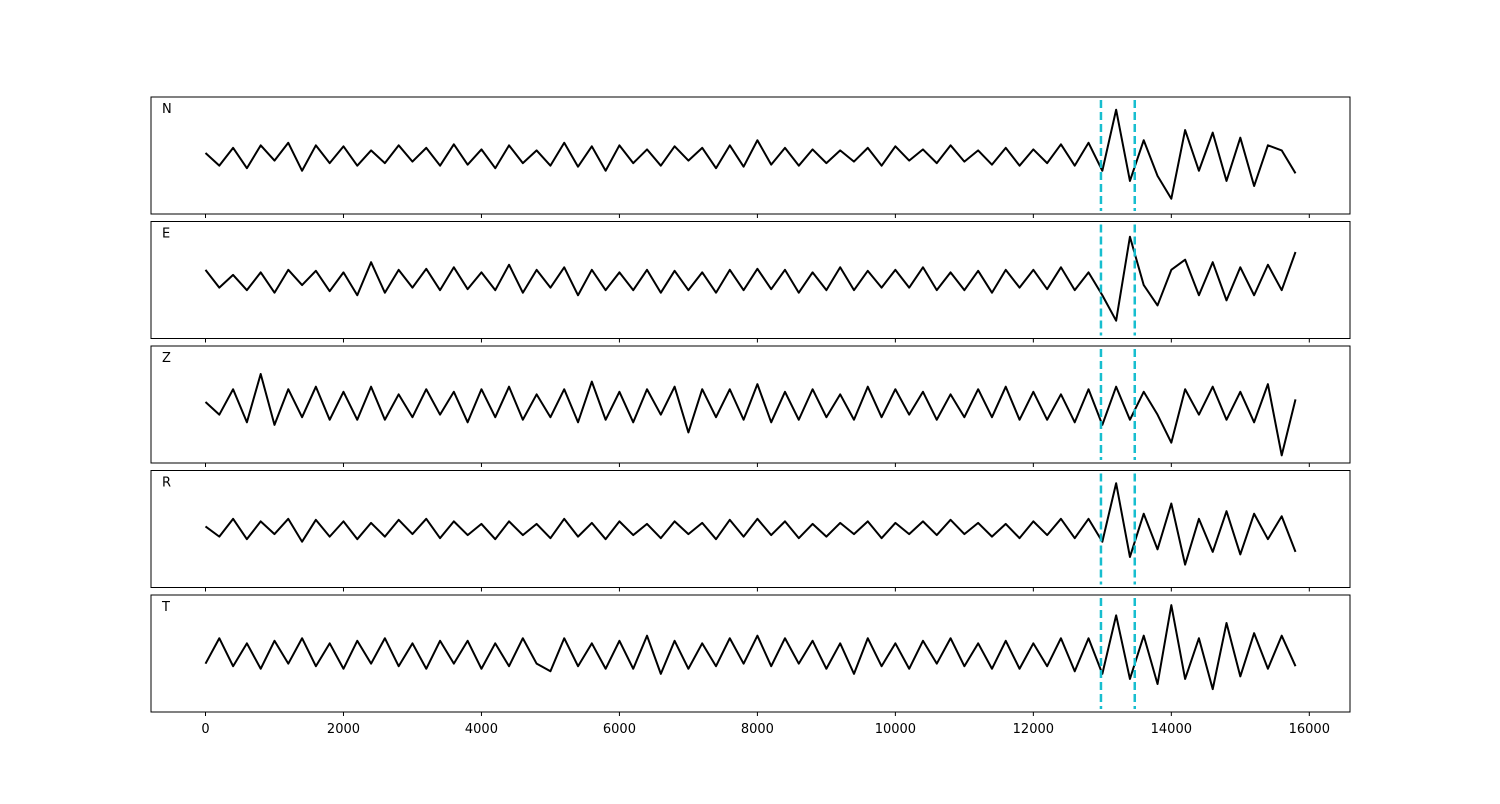 The height and width of the screenshot is (804, 1500). What do you see at coordinates (165, 607) in the screenshot?
I see `panel-label: T` at bounding box center [165, 607].